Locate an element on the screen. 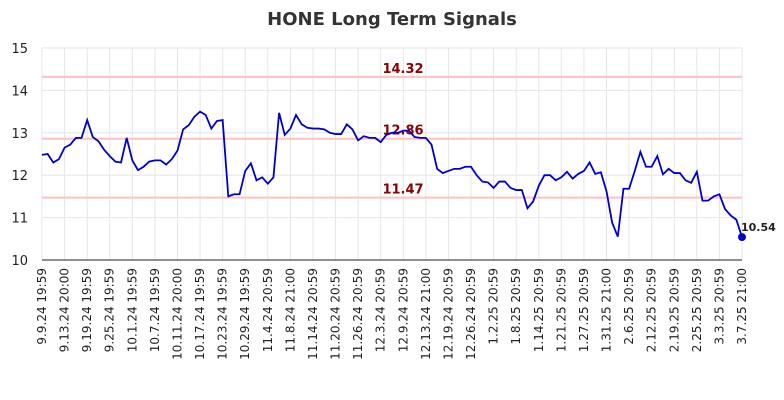  x-tick-label: 11.8.24 21:00 is located at coordinates (290, 310).